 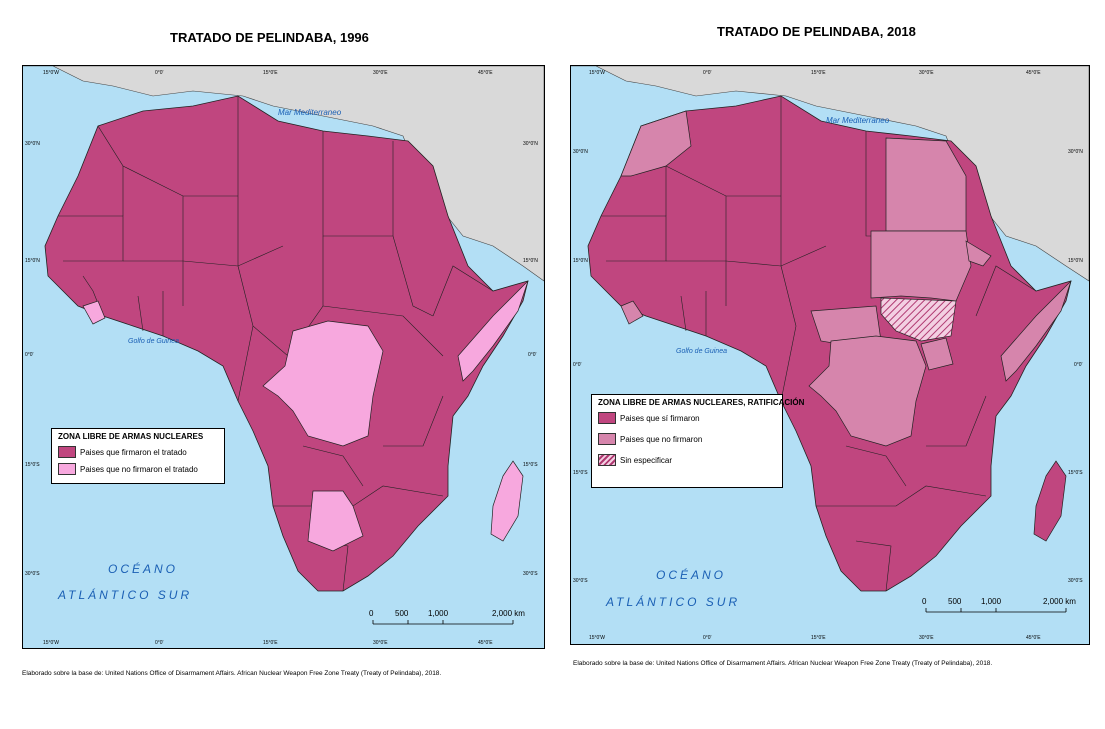 I want to click on legend-title: ZONA LIBRE DE ARMAS NUCLEARES, so click(x=131, y=436).